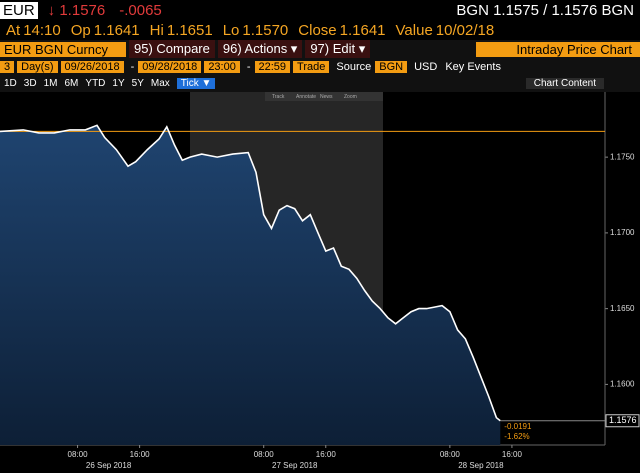 This screenshot has height=473, width=640. What do you see at coordinates (354, 66) in the screenshot?
I see `source-label: Source` at bounding box center [354, 66].